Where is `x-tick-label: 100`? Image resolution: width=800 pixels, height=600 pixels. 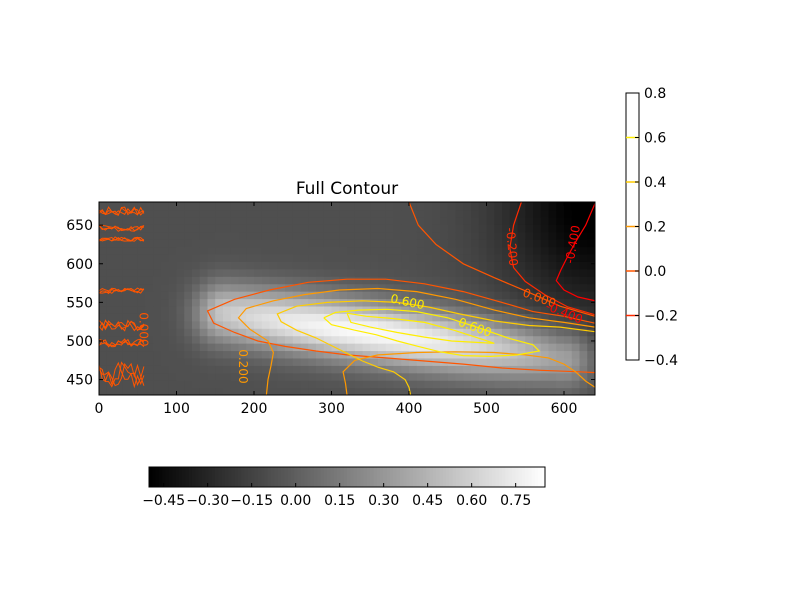
x-tick-label: 100 is located at coordinates (176, 409).